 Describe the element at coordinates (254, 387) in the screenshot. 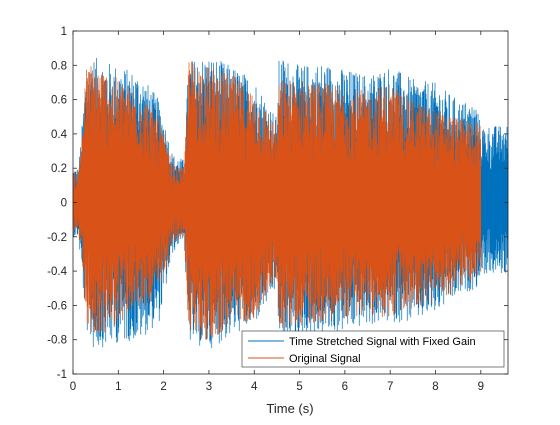

I see `x-tick-label: 4` at that location.